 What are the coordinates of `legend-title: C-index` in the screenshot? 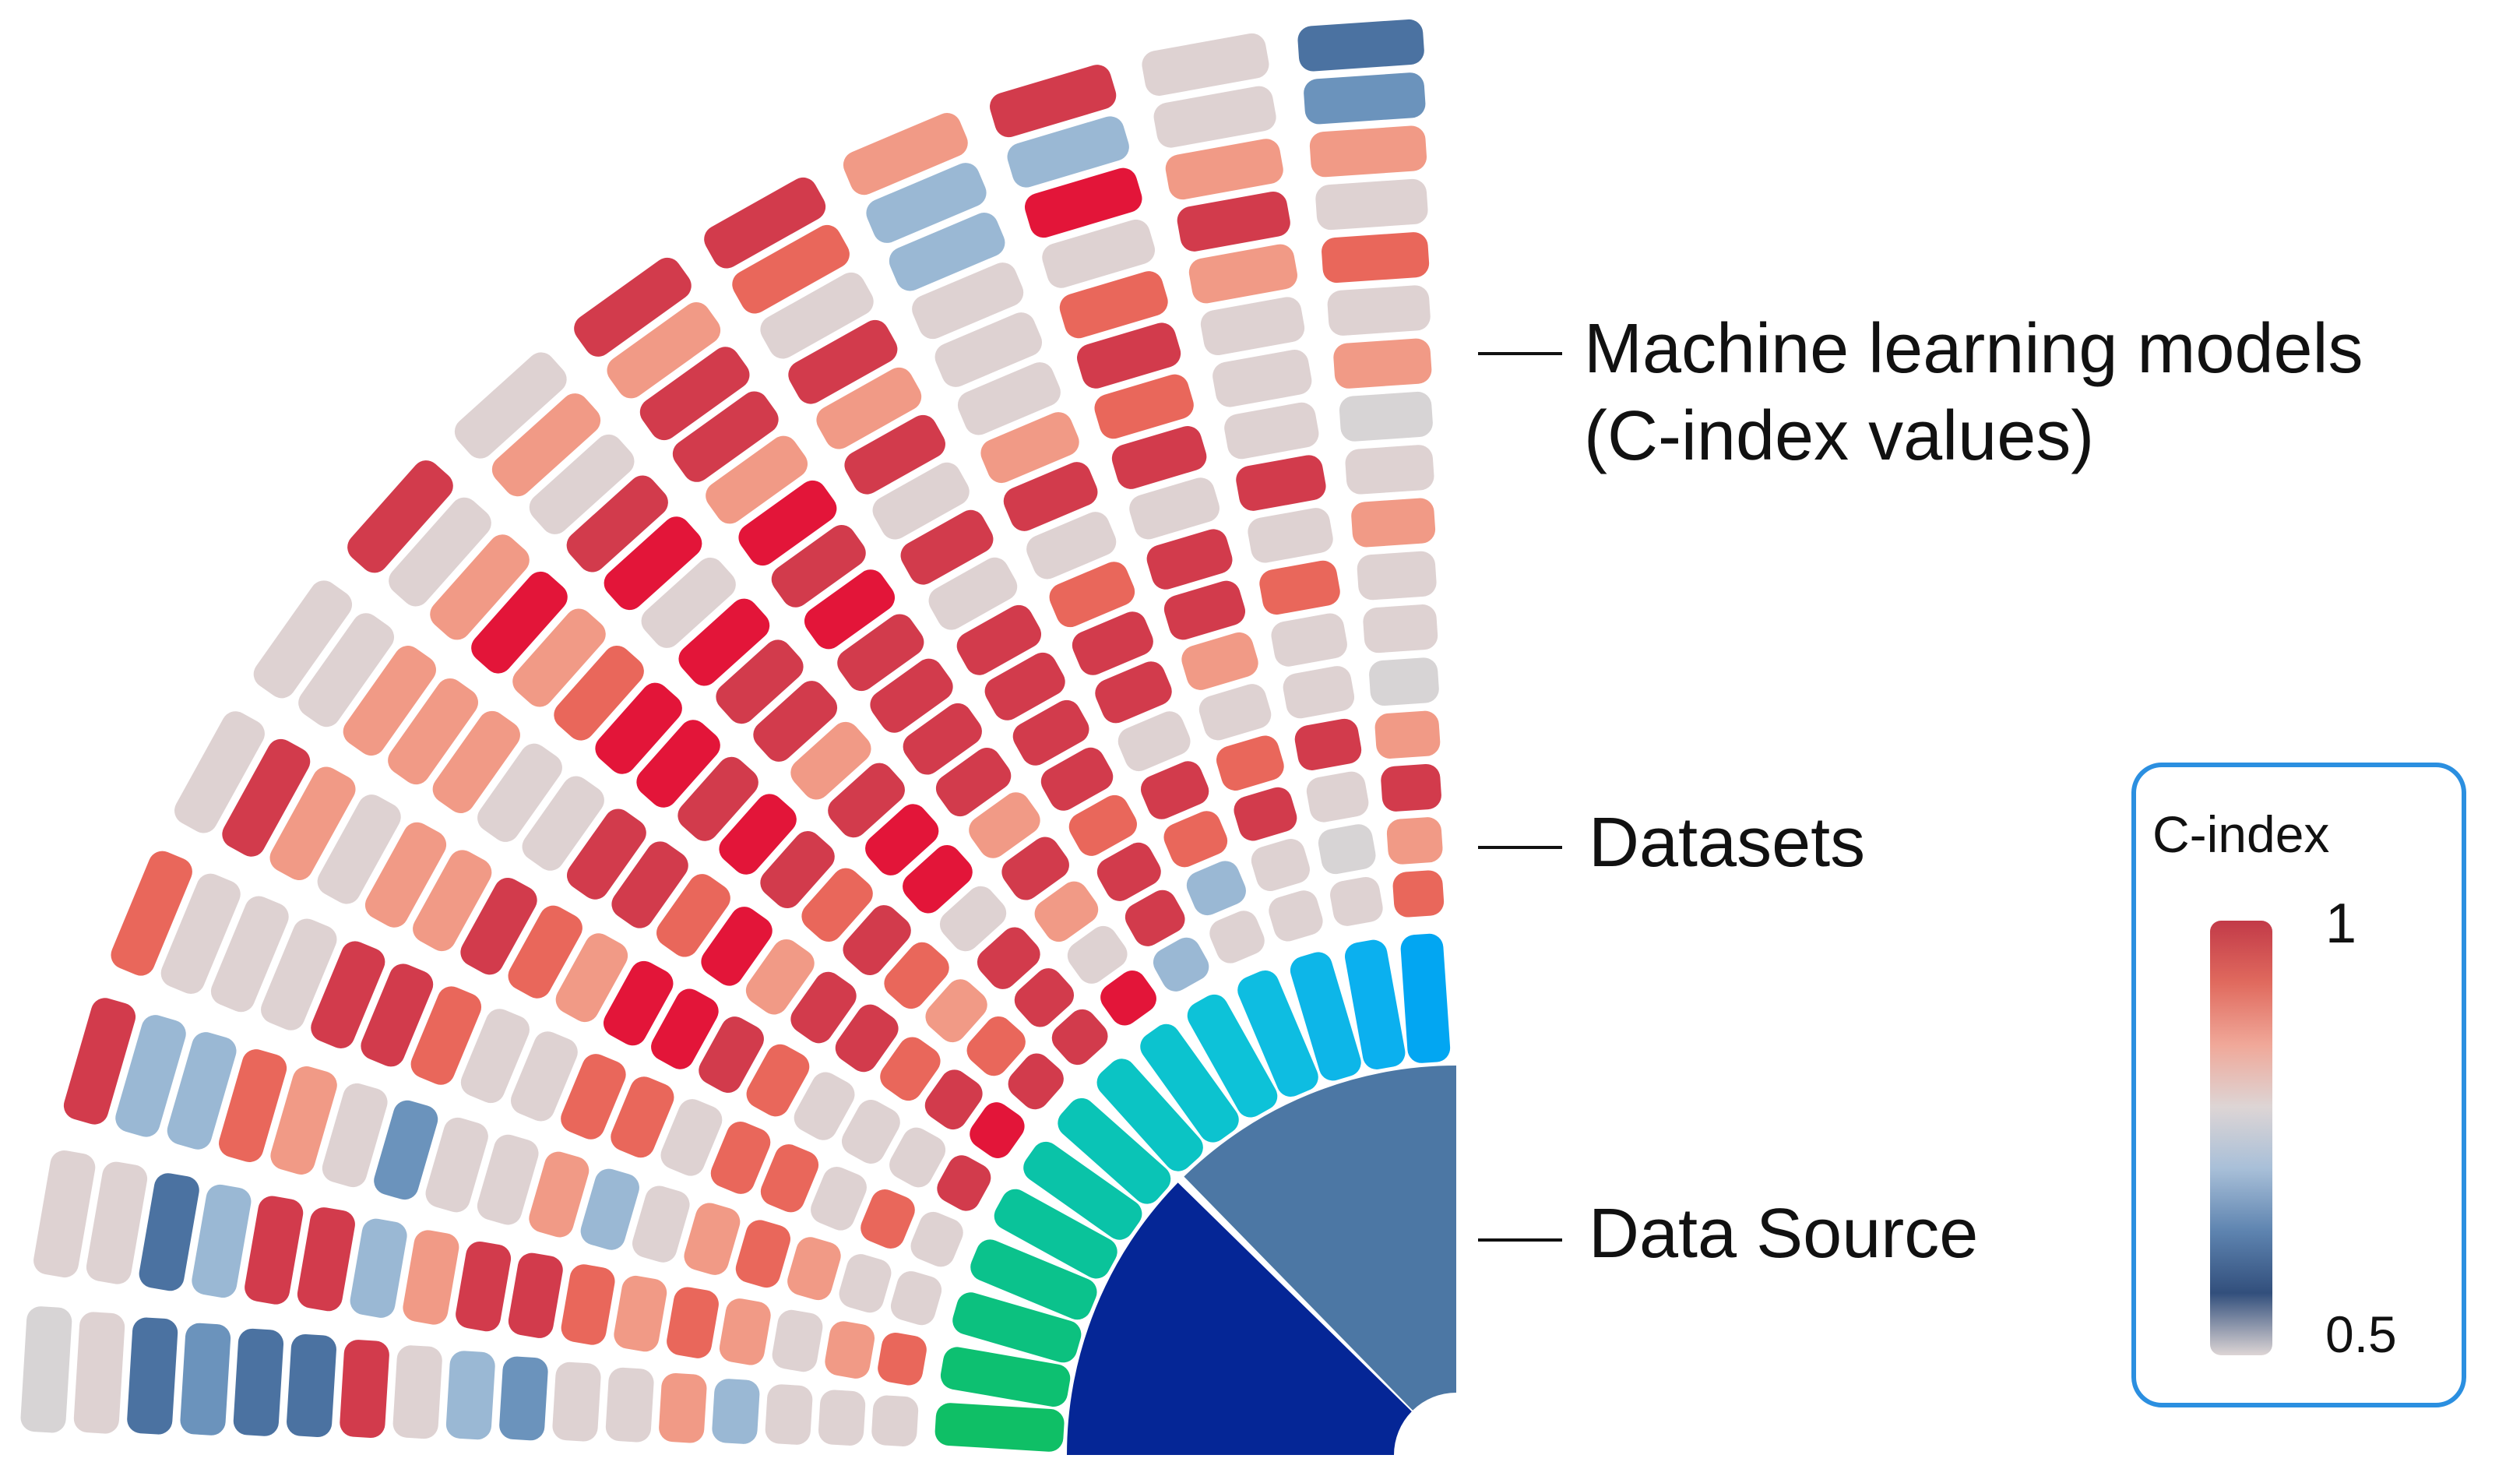 It's located at (2240, 834).